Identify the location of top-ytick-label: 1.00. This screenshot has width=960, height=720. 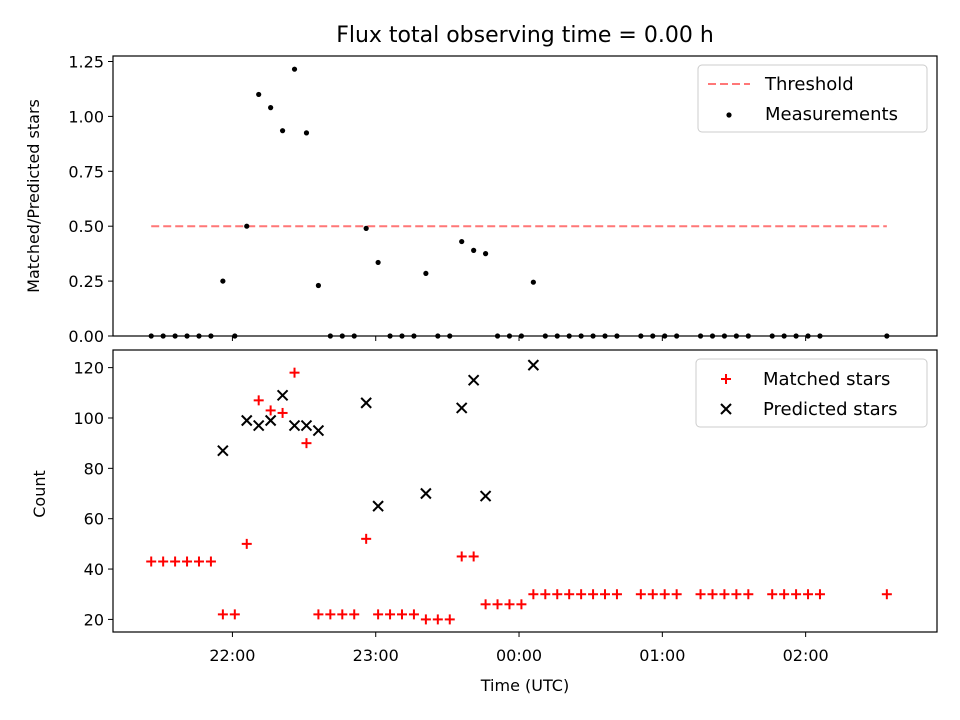
(86, 116).